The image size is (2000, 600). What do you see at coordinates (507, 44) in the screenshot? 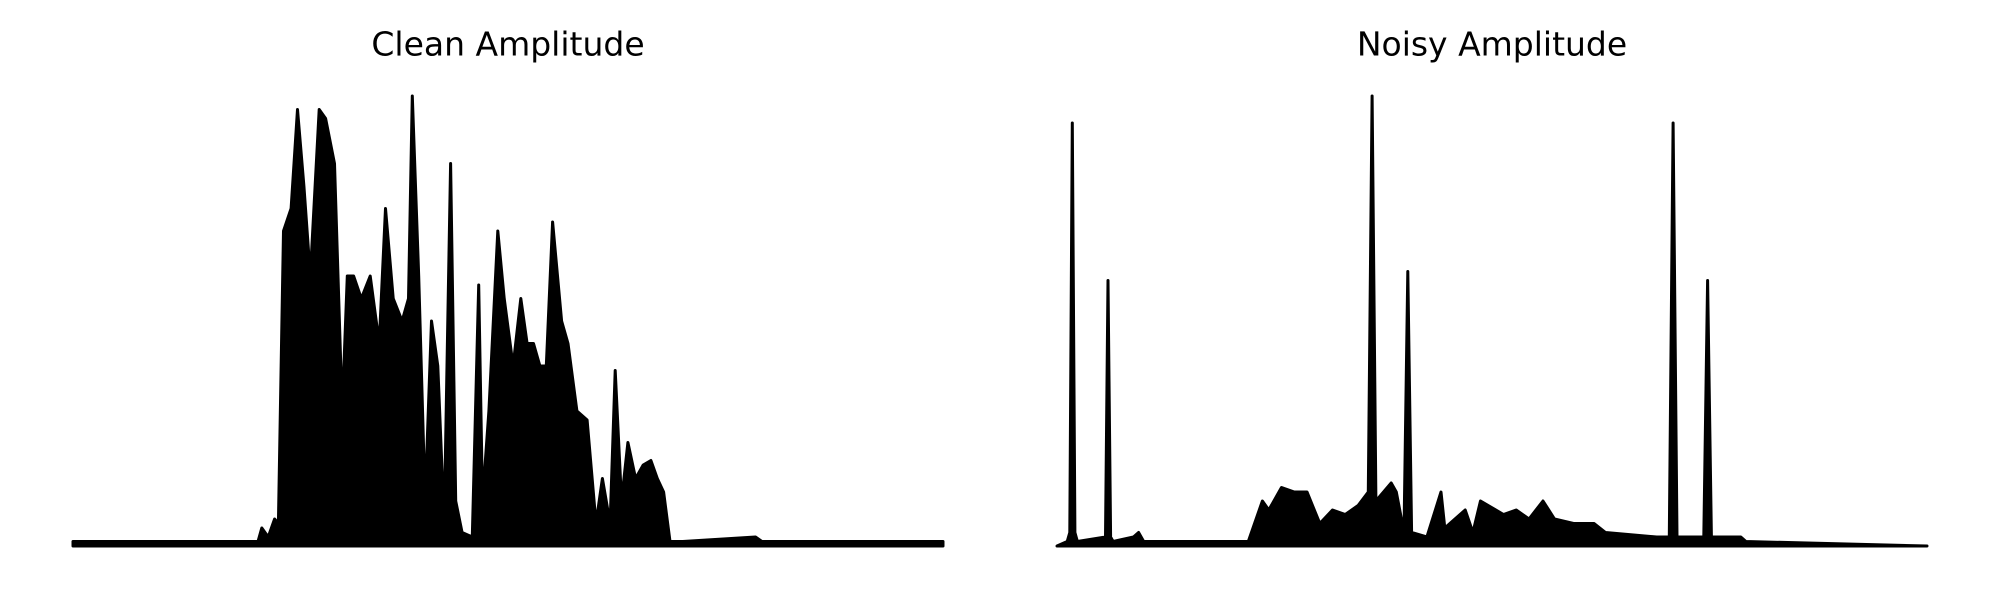
I see `chart-title: Clean Amplitude` at bounding box center [507, 44].